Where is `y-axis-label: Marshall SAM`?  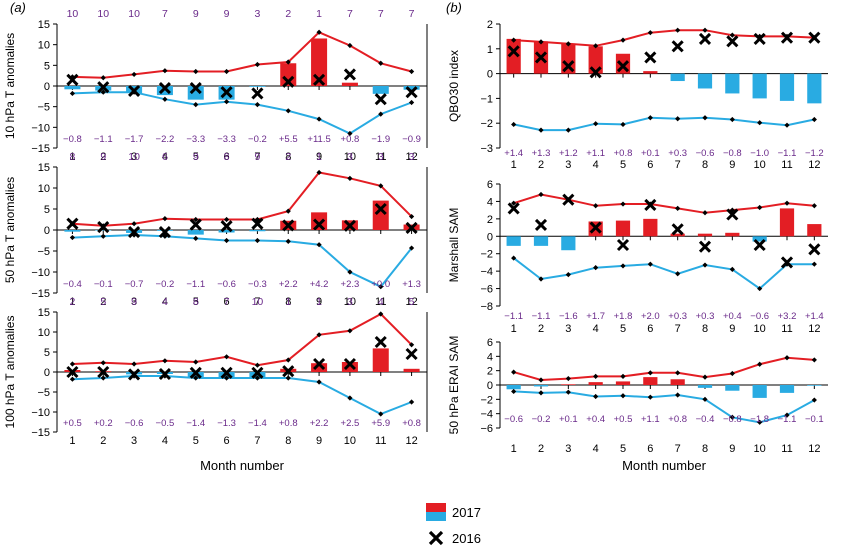 y-axis-label: Marshall SAM is located at coordinates (454, 245).